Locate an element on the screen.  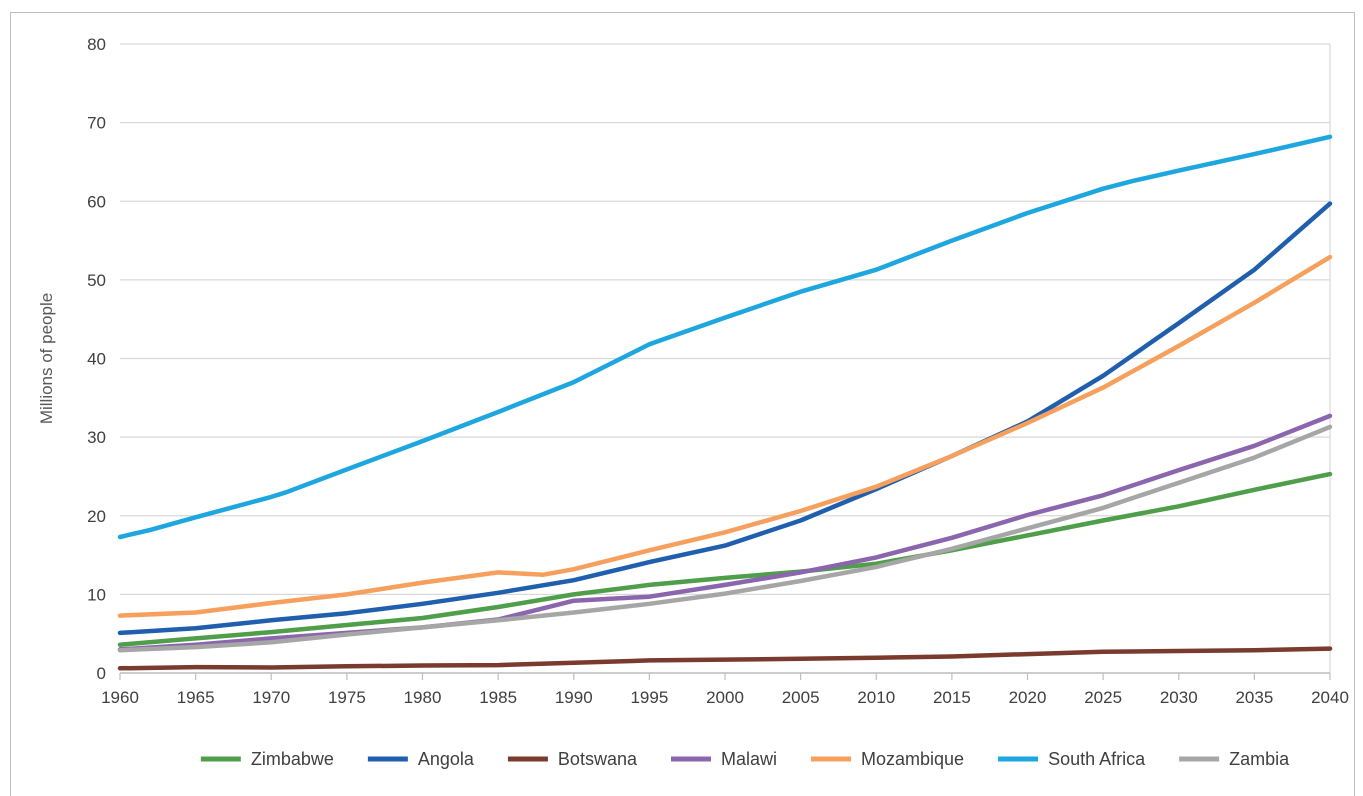
legend-item: Botswana is located at coordinates (572, 759).